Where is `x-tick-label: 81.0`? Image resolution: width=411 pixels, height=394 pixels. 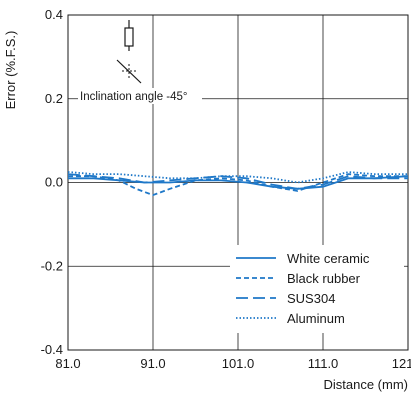
x-tick-label: 81.0 is located at coordinates (67, 363).